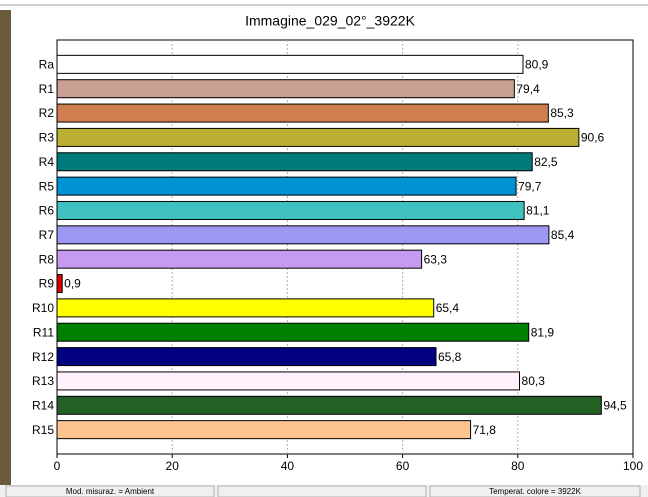 This screenshot has width=648, height=497. I want to click on y-tick-label: R2, so click(47, 113).